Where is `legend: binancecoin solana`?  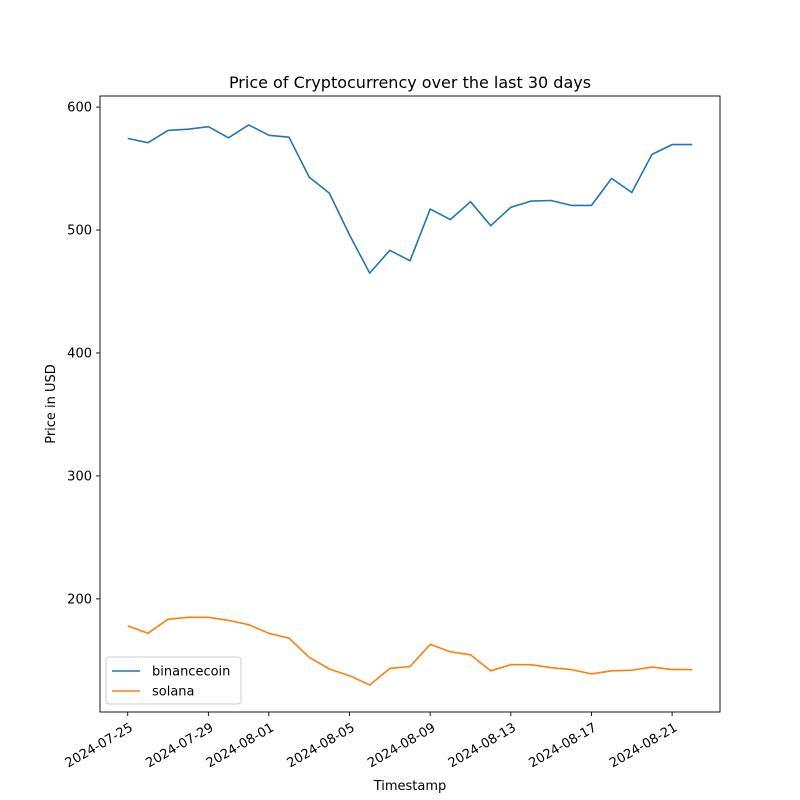 legend: binancecoin solana is located at coordinates (173, 680).